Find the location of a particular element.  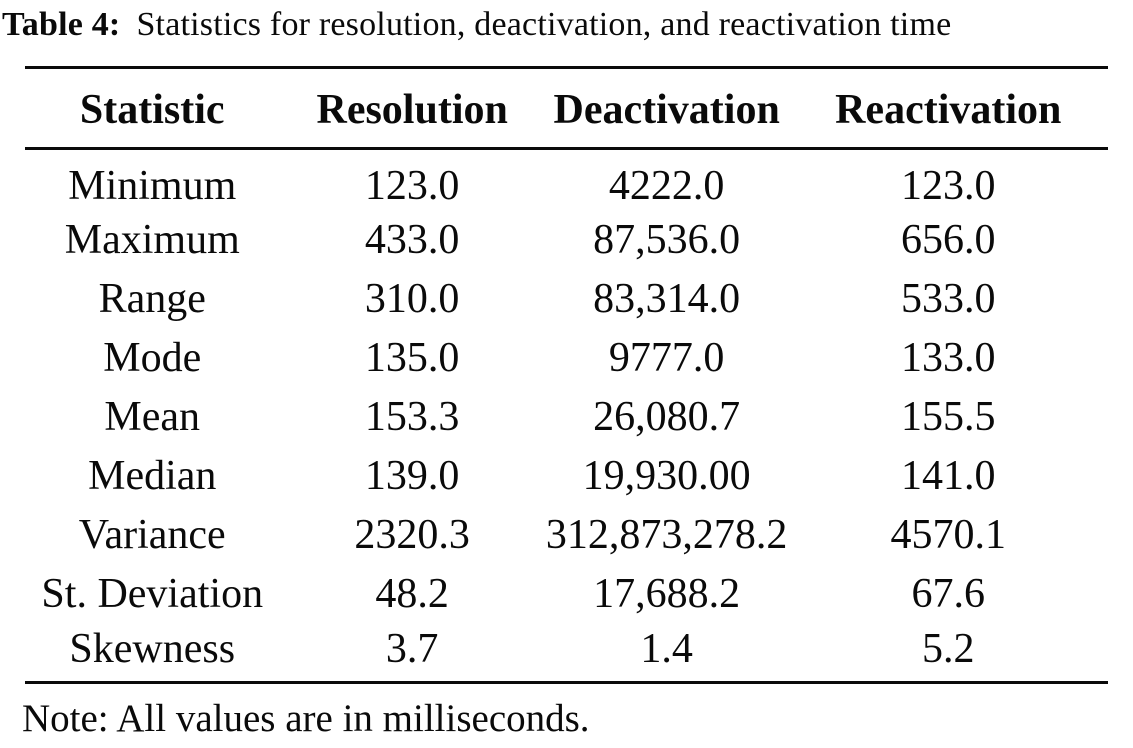

cell-statistic: Maximum is located at coordinates (152, 239).